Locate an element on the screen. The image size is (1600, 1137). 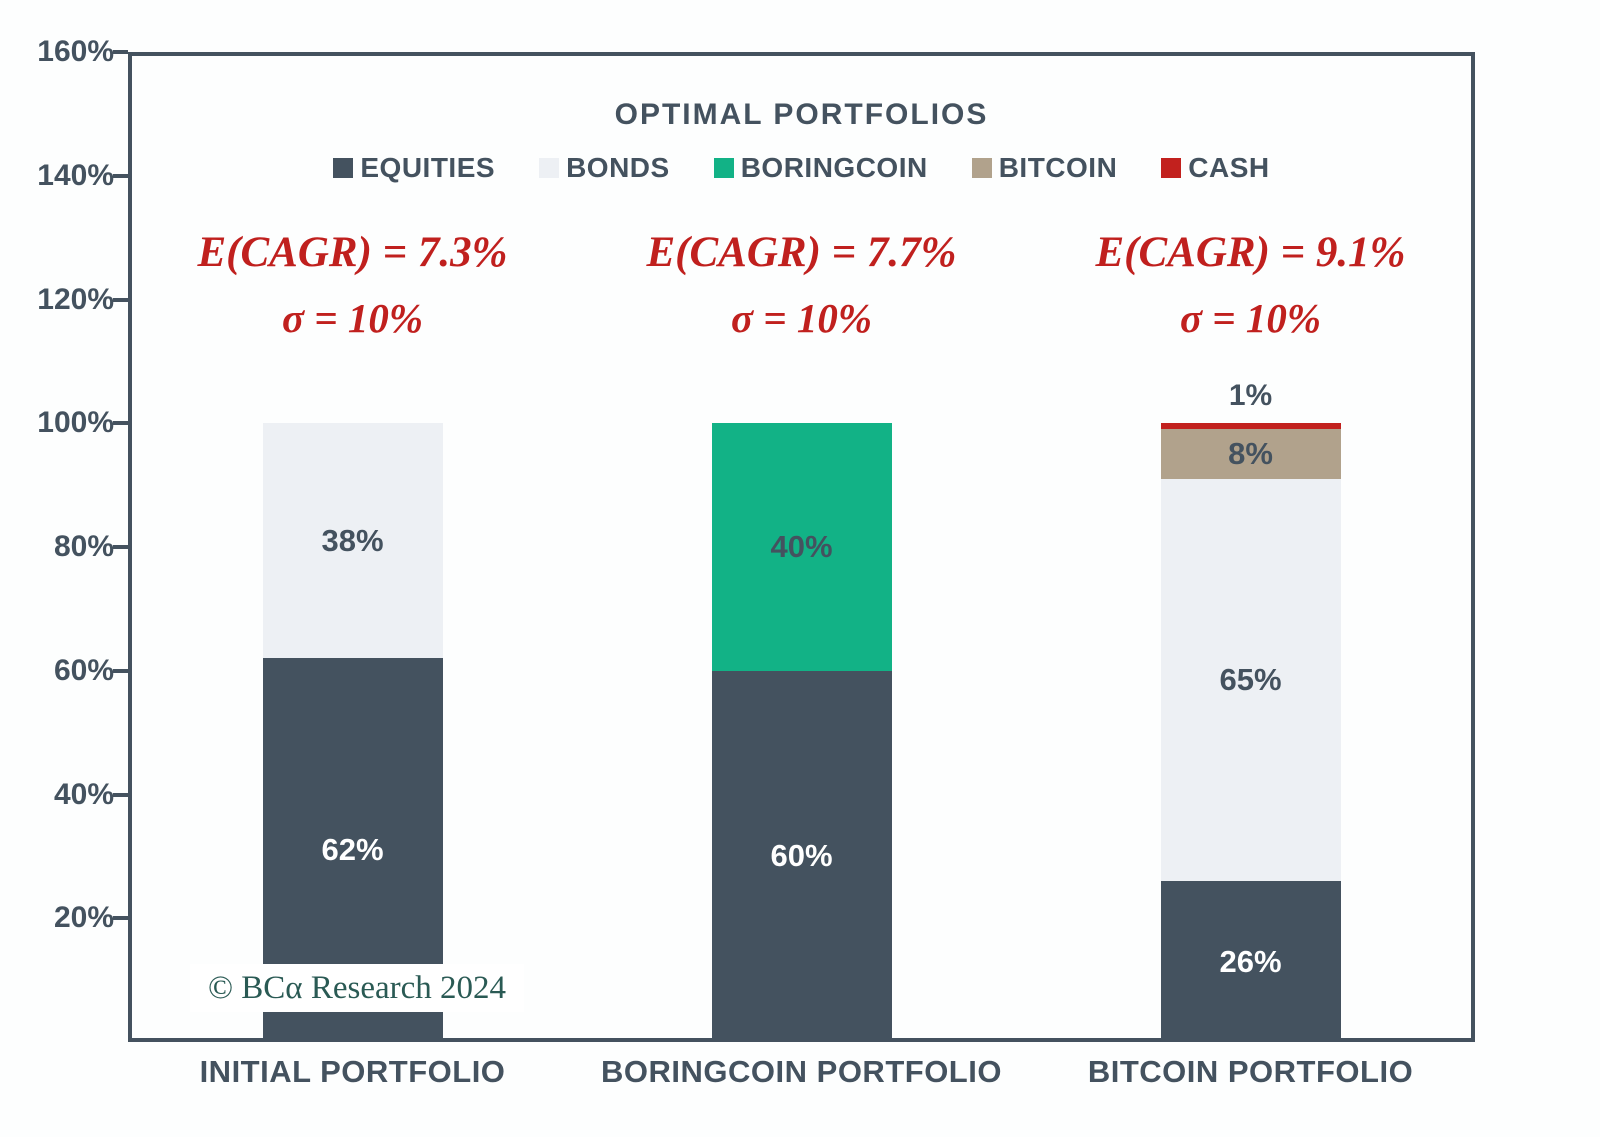
legend-swatch-equities-icon is located at coordinates (343, 168).